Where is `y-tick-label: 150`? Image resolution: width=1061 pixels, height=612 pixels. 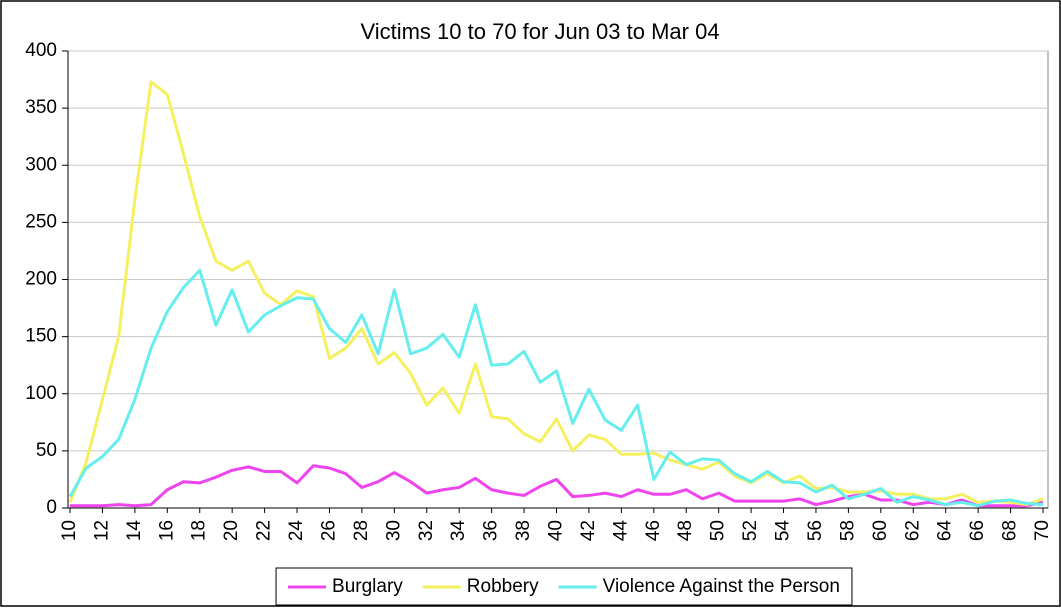 y-tick-label: 150 is located at coordinates (41, 336).